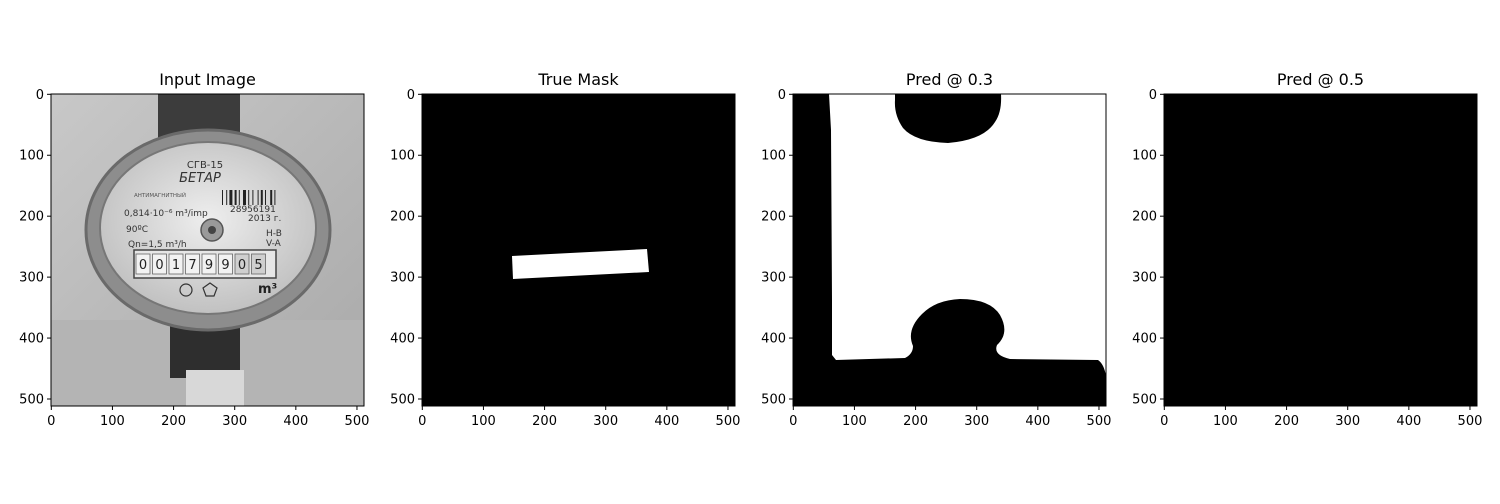  I want to click on cert-mark, so click(186, 290).